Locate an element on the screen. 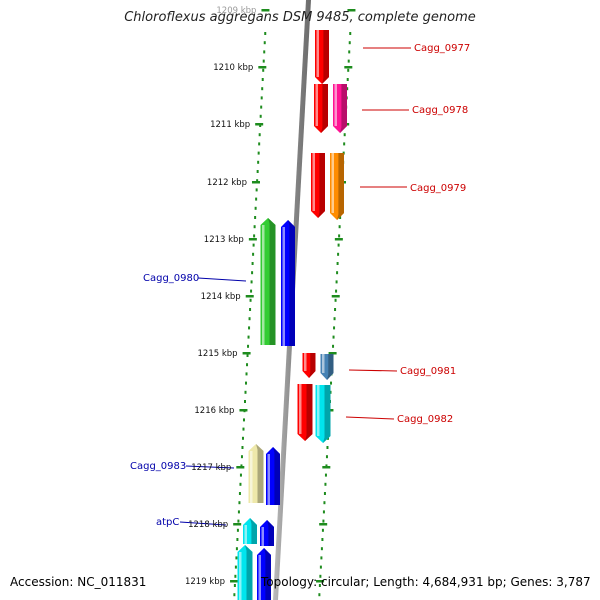 The image size is (600, 600). scale-tick-label: 1214 kbp is located at coordinates (221, 297).